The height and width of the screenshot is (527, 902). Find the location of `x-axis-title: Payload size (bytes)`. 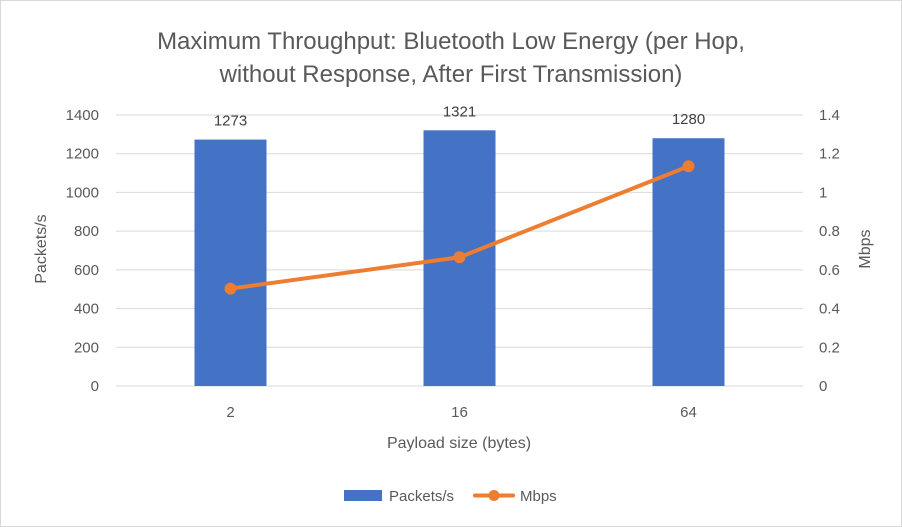

x-axis-title: Payload size (bytes) is located at coordinates (459, 443).